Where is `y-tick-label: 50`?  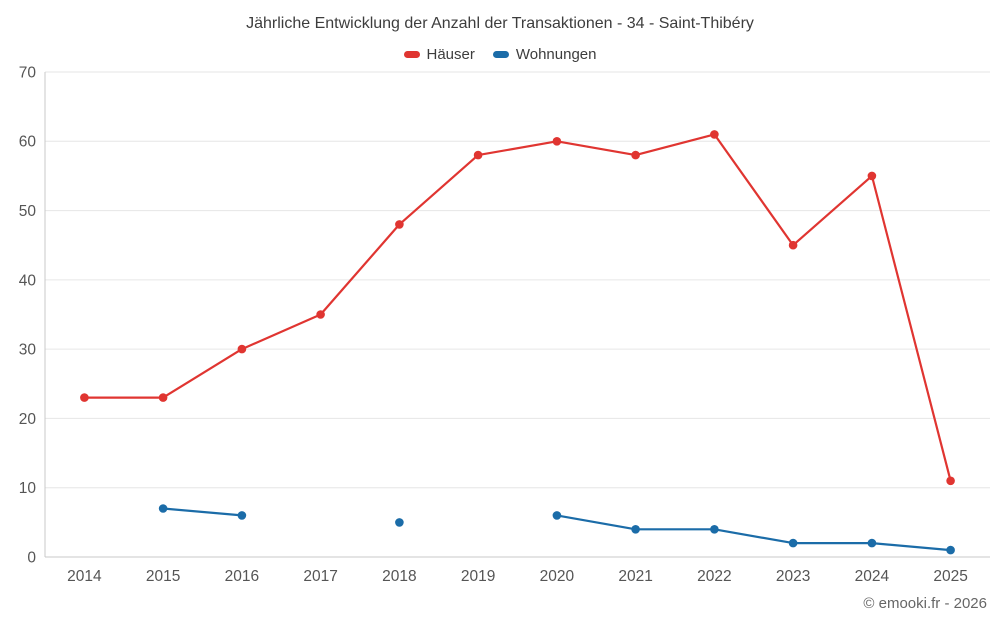 y-tick-label: 50 is located at coordinates (28, 211).